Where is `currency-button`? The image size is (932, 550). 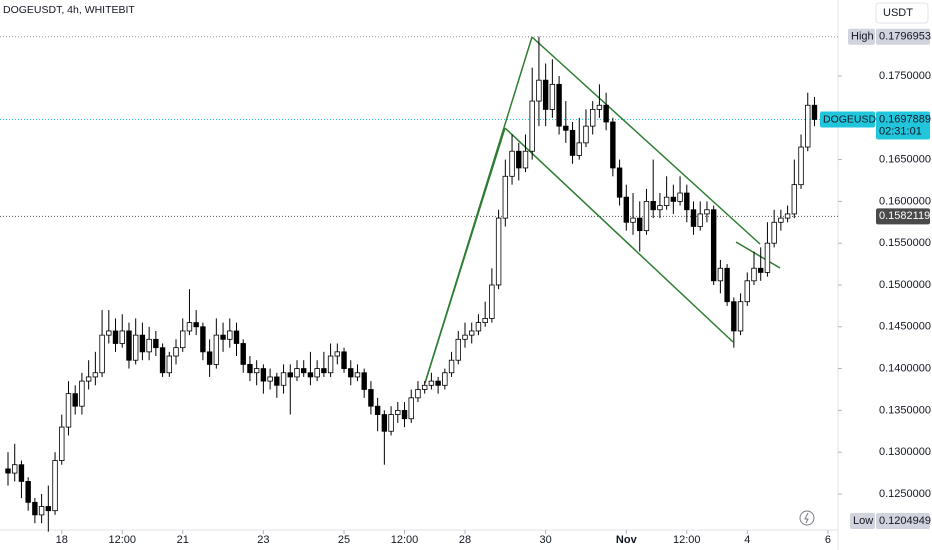 currency-button is located at coordinates (902, 13).